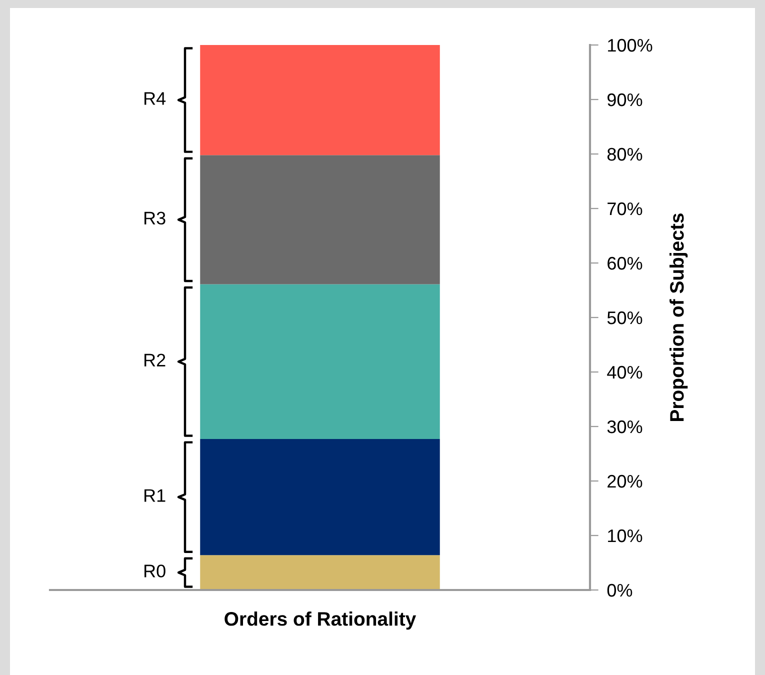  Describe the element at coordinates (625, 99) in the screenshot. I see `y-tick-label: 90%` at that location.